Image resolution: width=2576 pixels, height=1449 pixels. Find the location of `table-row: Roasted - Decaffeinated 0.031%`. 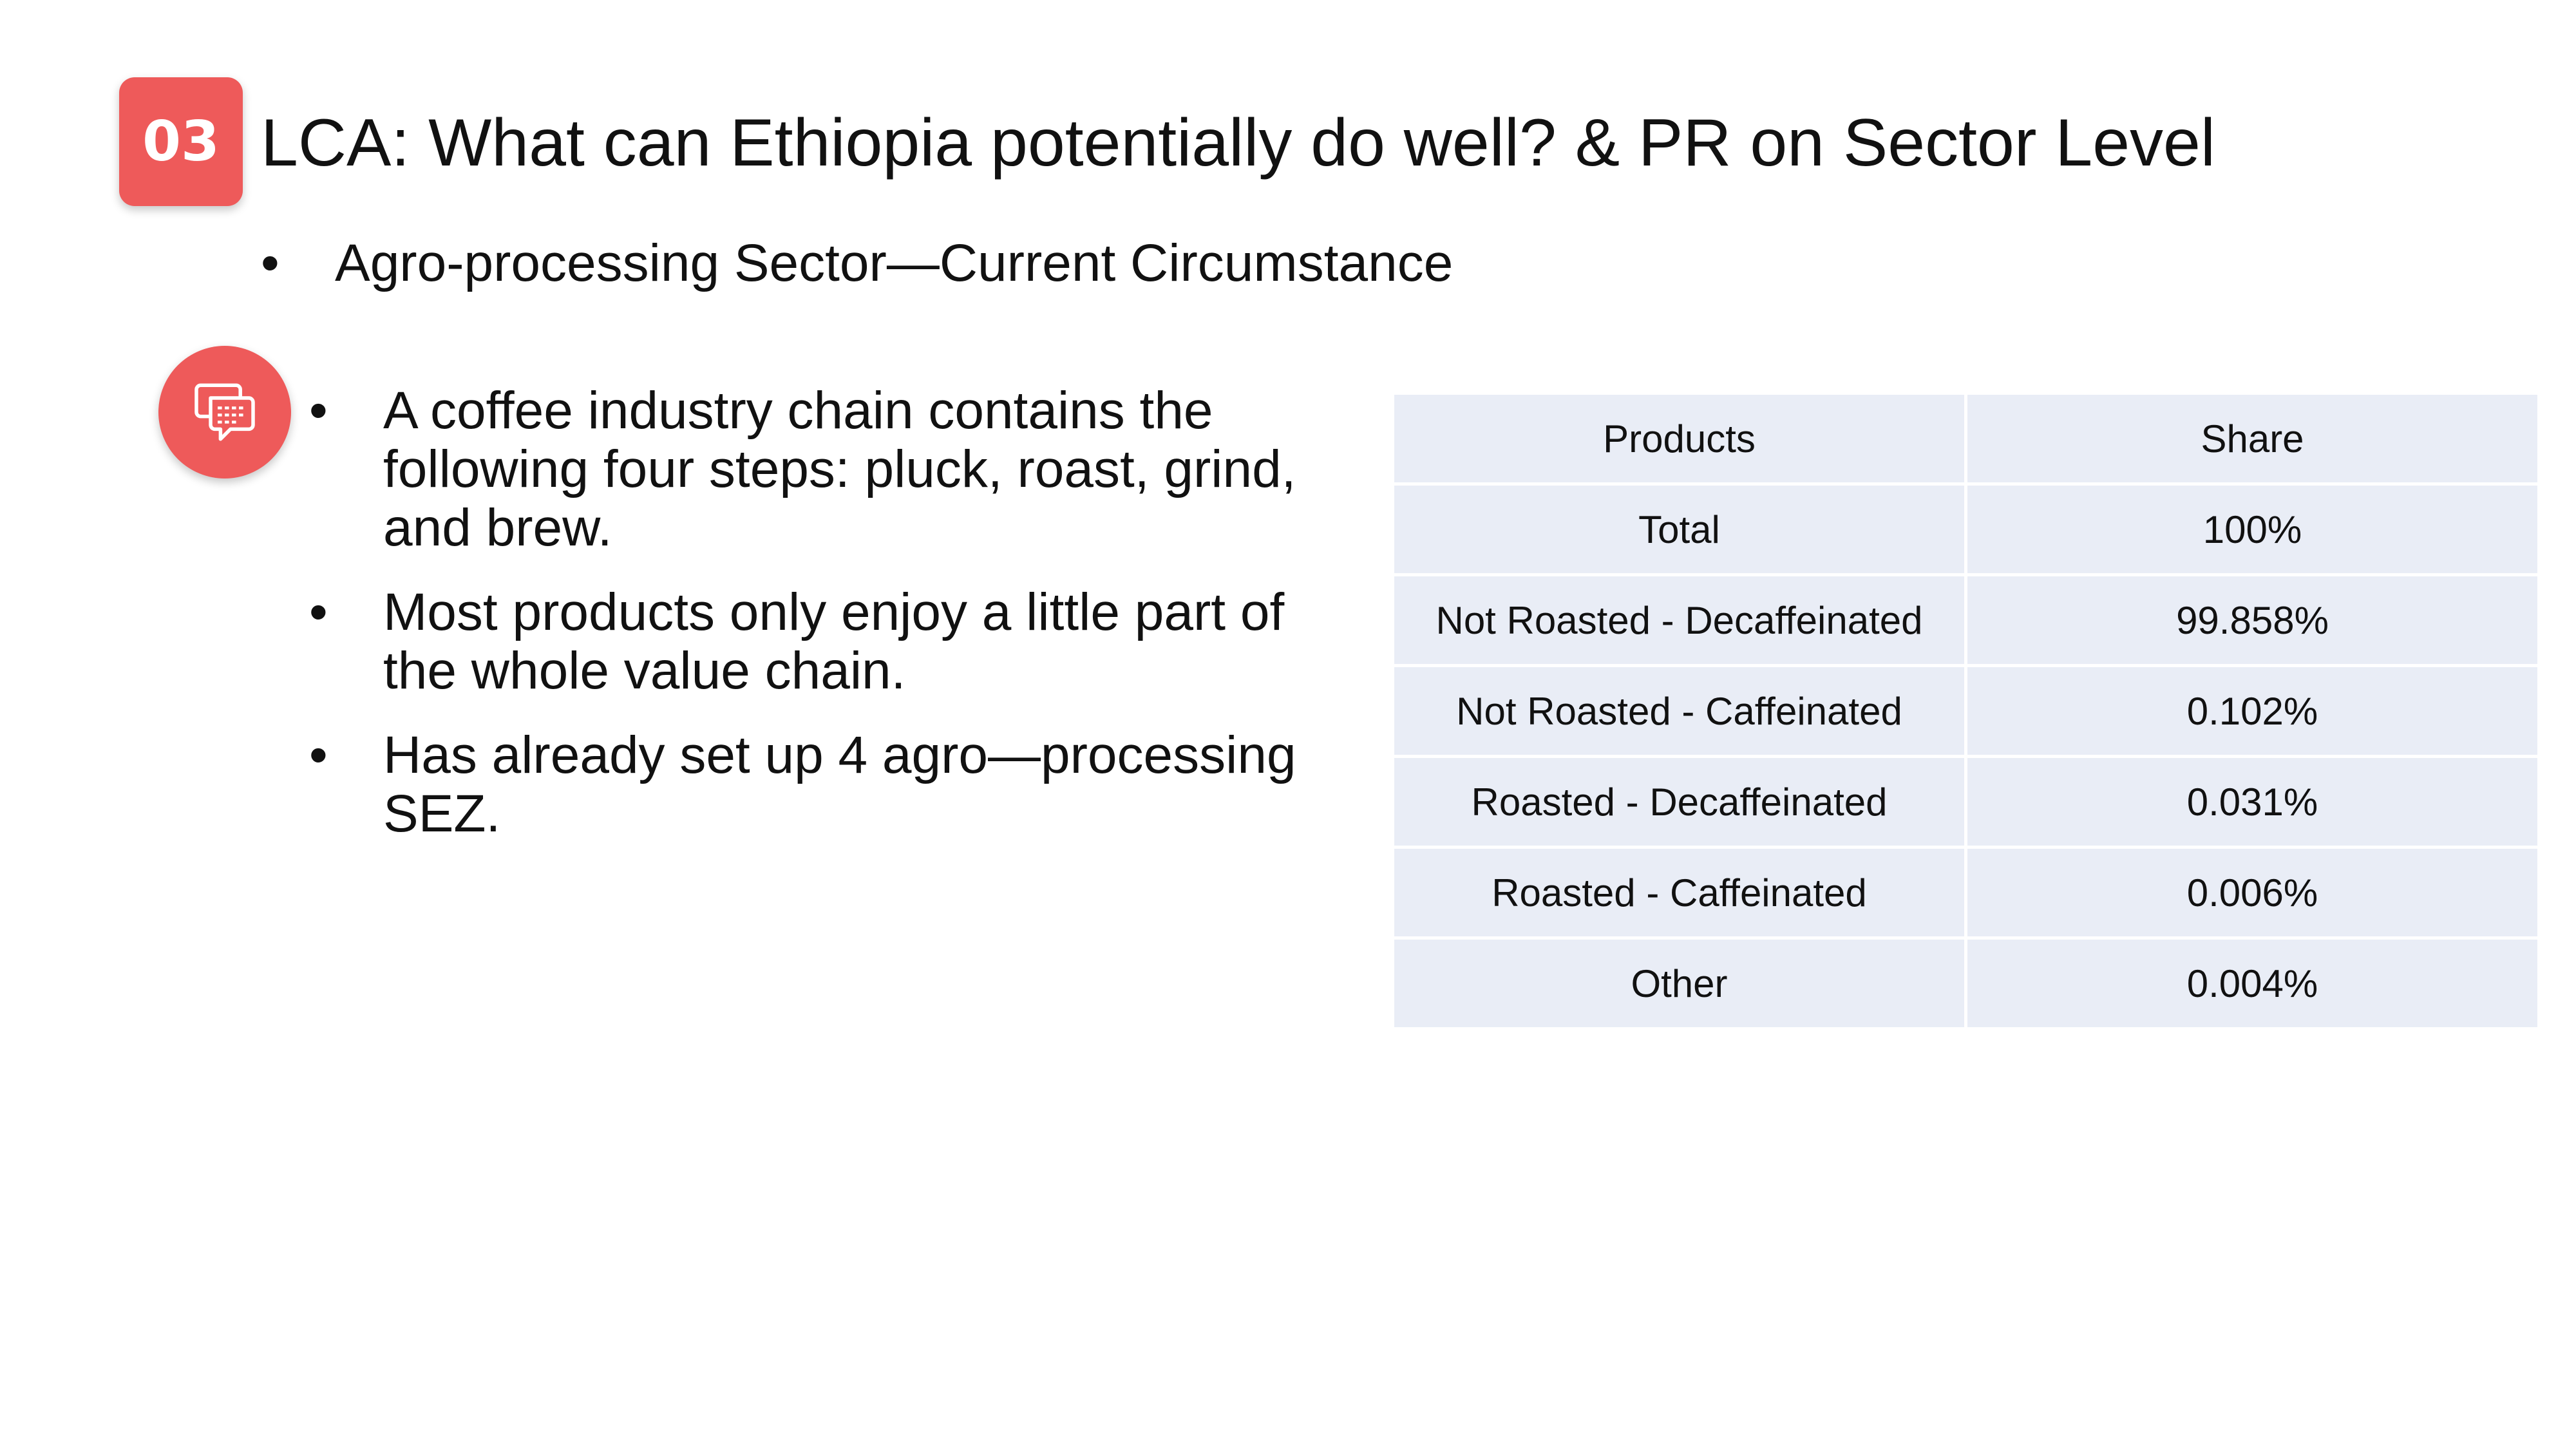

table-row: Roasted - Decaffeinated 0.031% is located at coordinates (1966, 802).